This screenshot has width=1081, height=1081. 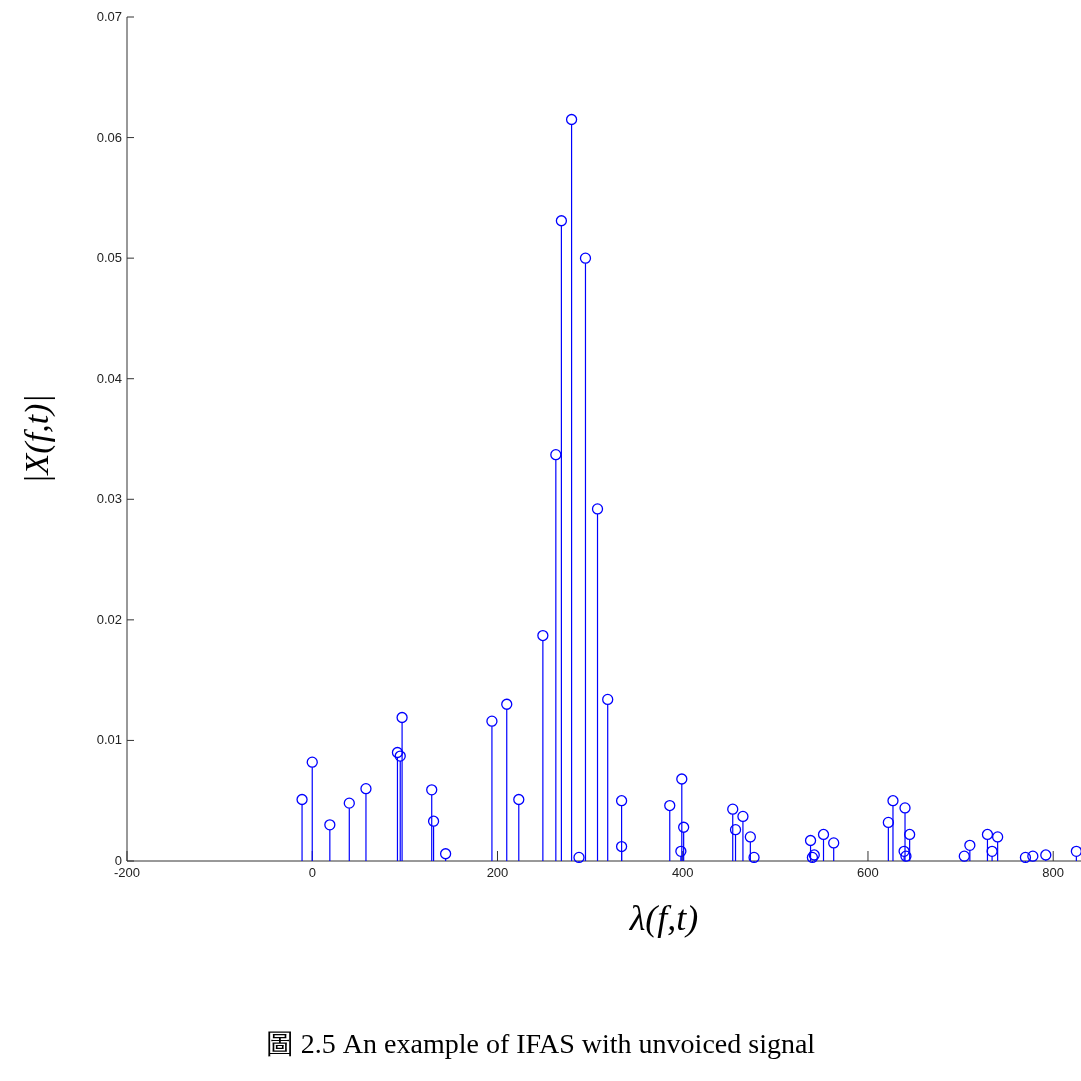 I want to click on x-axis-title: λ(f,t), so click(x=663, y=918).